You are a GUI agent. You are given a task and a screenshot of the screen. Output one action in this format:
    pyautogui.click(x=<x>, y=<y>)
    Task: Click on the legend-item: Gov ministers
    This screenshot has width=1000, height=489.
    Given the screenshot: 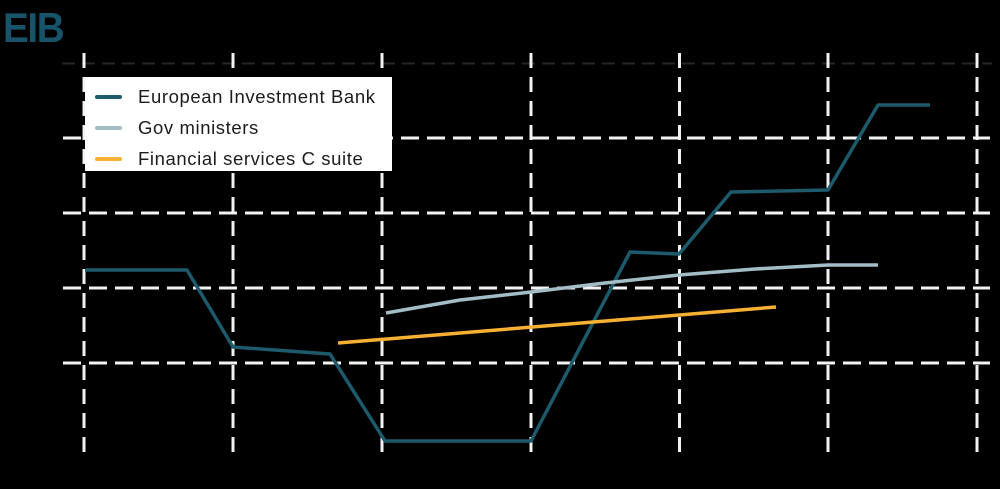 What is the action you would take?
    pyautogui.click(x=238, y=127)
    